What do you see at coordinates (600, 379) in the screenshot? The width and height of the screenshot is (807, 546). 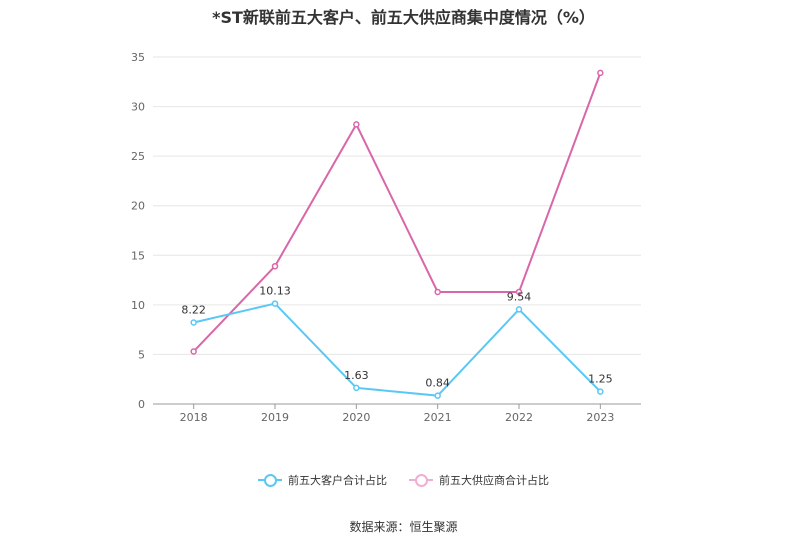 I see `data-label-0-2023: 1.25` at bounding box center [600, 379].